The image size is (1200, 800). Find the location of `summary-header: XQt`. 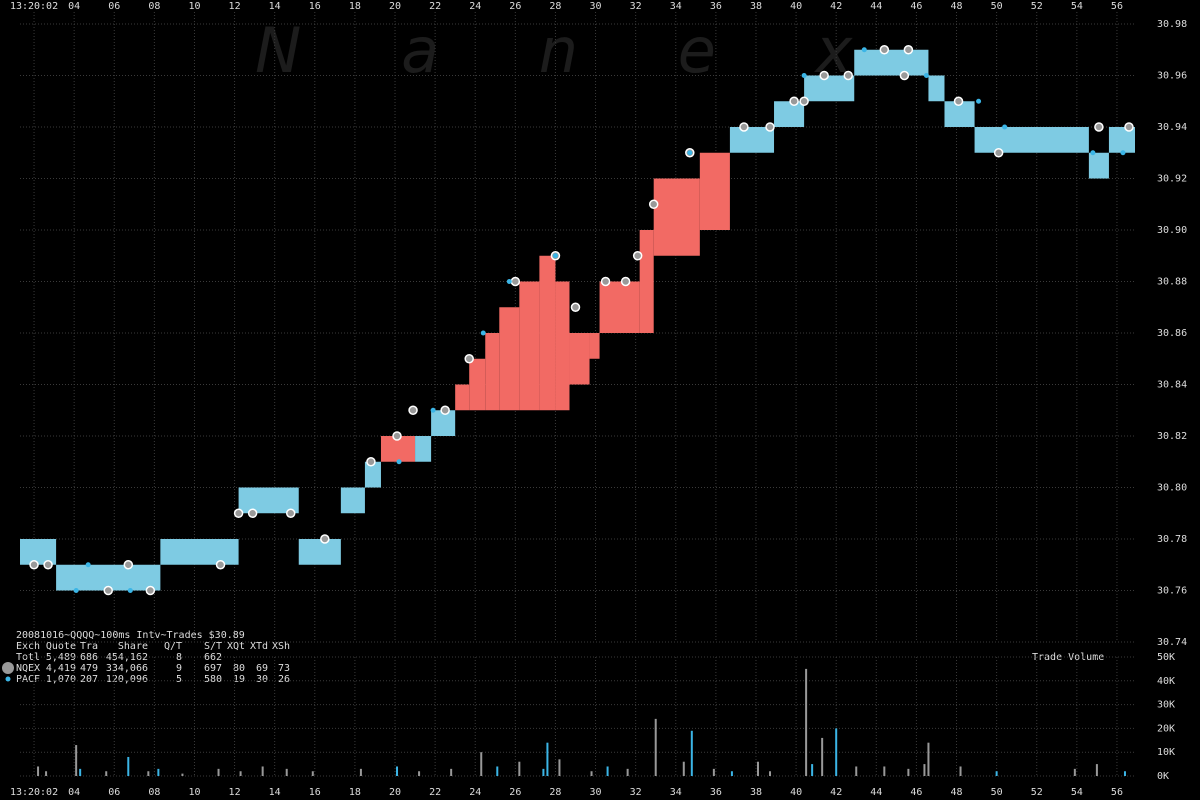

summary-header: XQt is located at coordinates (236, 646).